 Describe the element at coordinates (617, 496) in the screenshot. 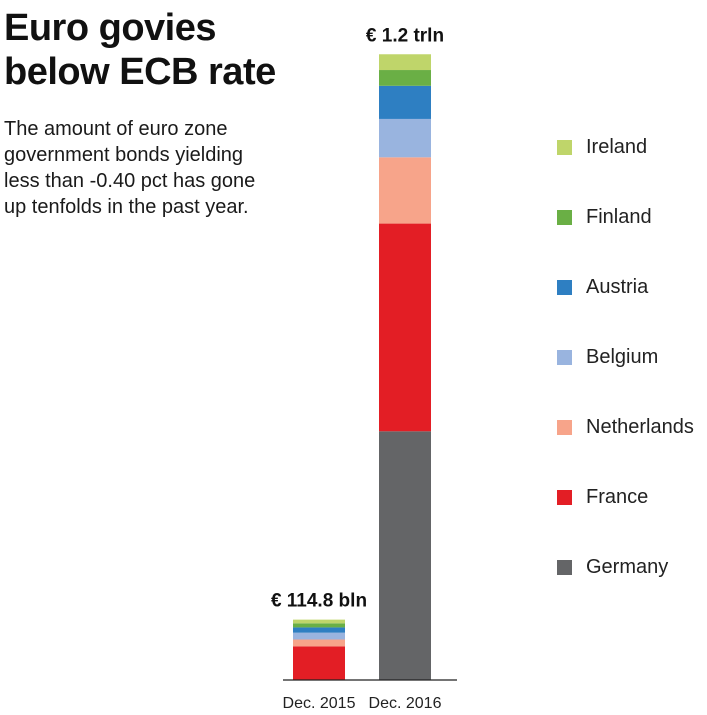

I see `legend-label: France` at that location.